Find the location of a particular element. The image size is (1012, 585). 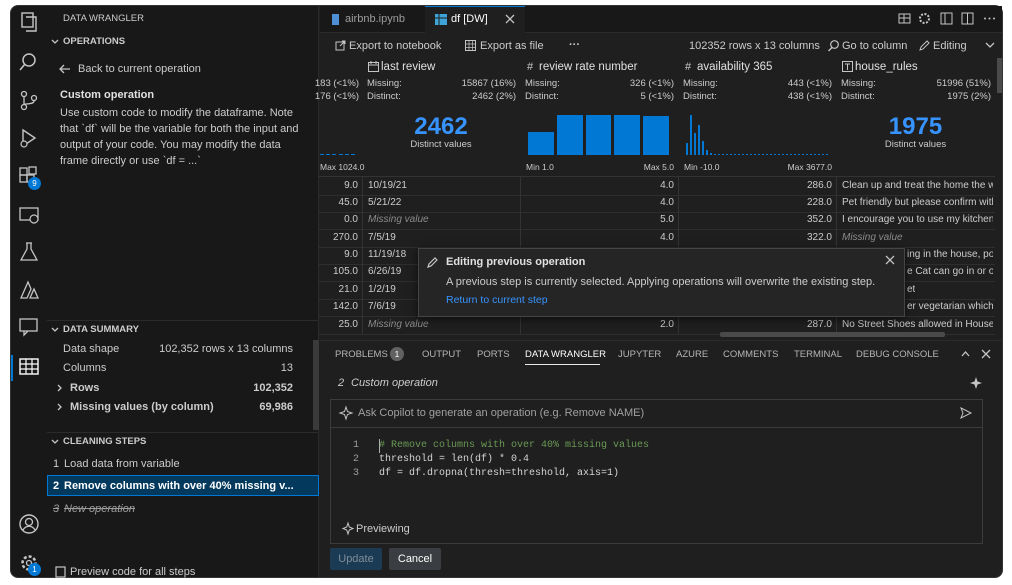

cell: 322.0 is located at coordinates (819, 237).